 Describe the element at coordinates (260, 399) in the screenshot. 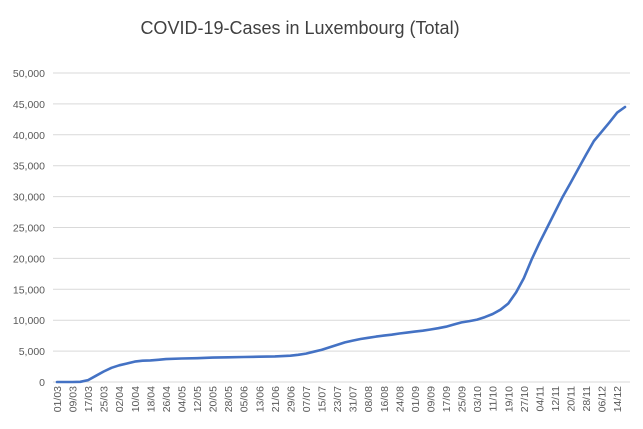

I see `x-tick-label: 13/06` at that location.